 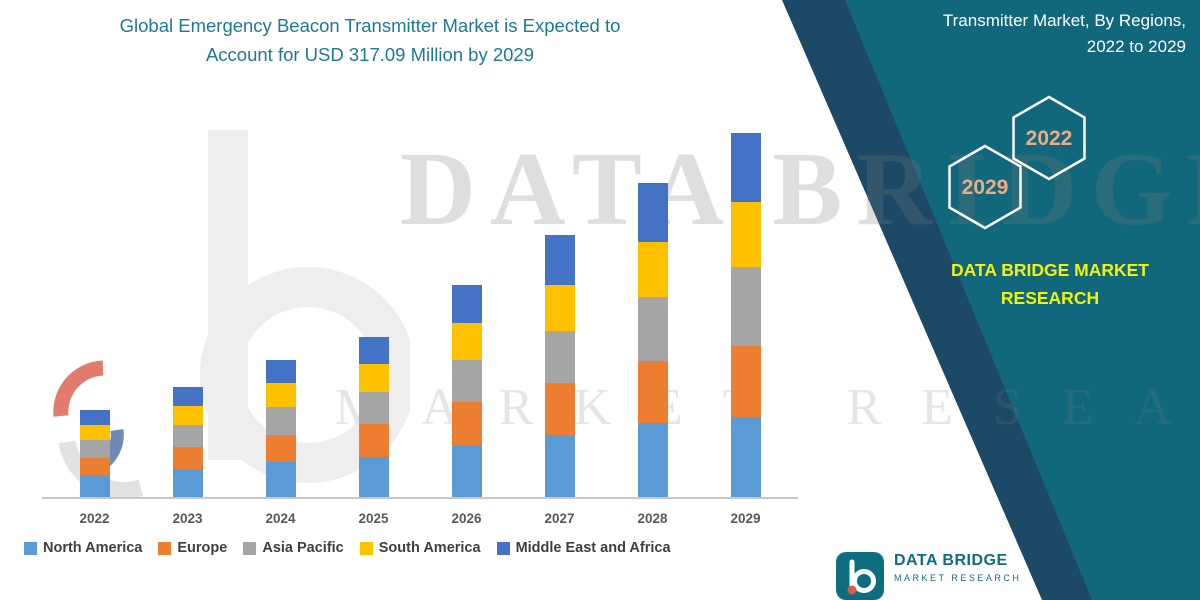 I want to click on bar-group-2023: 2023, so click(x=187, y=316).